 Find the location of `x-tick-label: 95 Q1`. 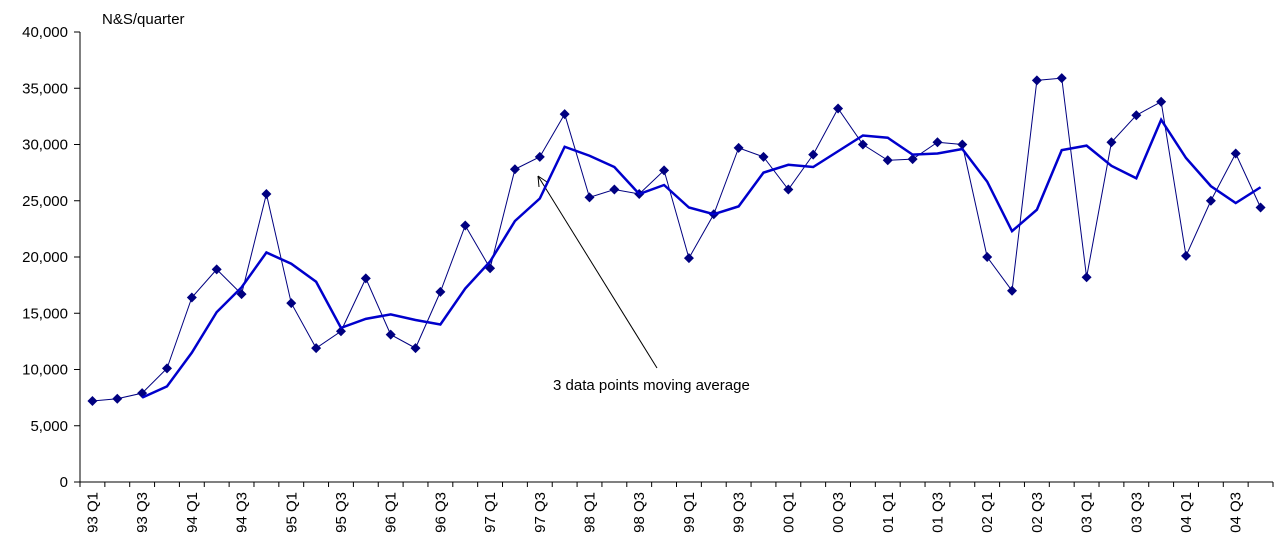

x-tick-label: 95 Q1 is located at coordinates (291, 512).